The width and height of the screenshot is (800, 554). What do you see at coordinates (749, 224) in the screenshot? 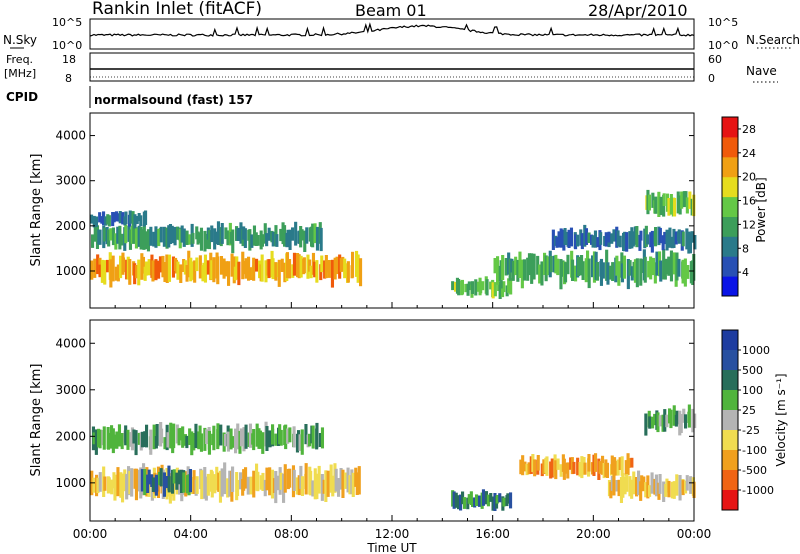
I see `power-colorbar-tick-label: 12` at bounding box center [749, 224].